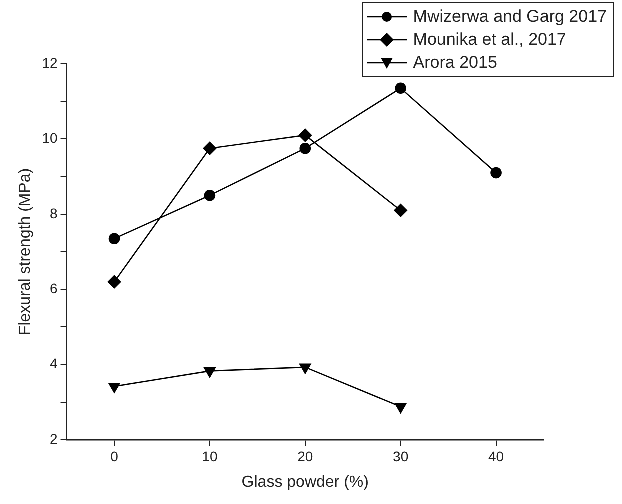 This screenshot has width=622, height=504. I want to click on y-tick-label: 10, so click(50, 138).